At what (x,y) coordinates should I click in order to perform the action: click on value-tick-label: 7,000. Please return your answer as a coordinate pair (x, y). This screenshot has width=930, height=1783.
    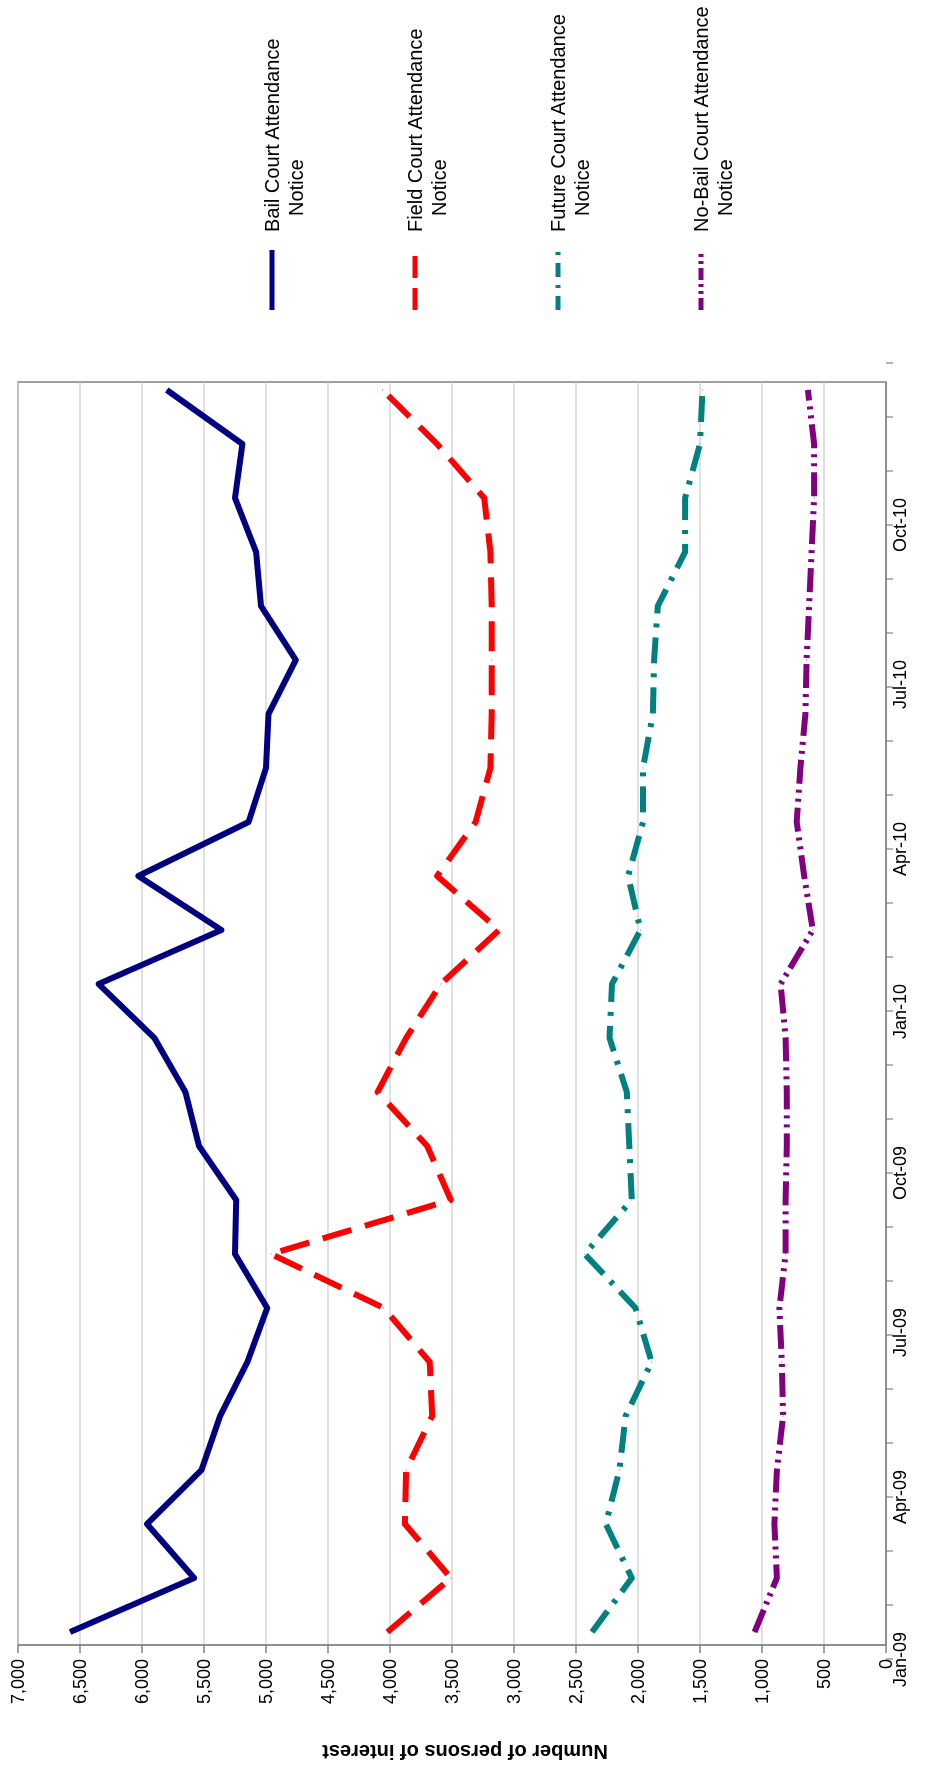
    Looking at the image, I should click on (18, 1681).